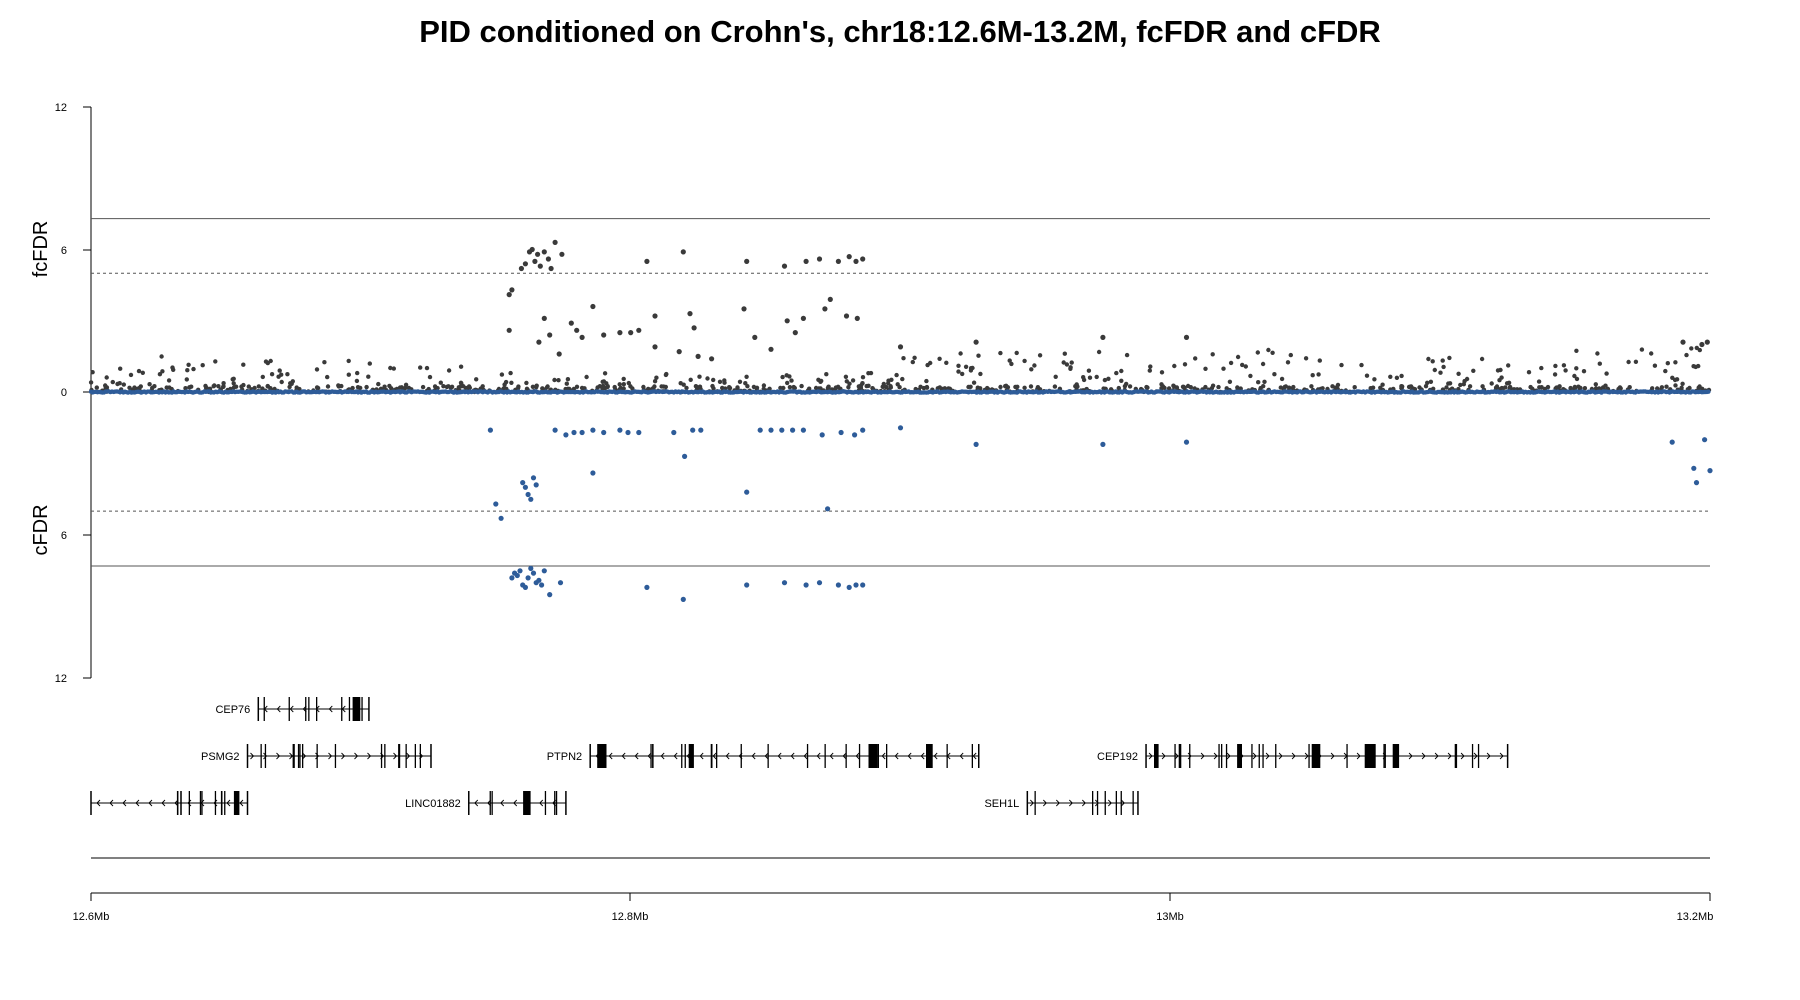 This screenshot has width=1800, height=1000. What do you see at coordinates (1001, 804) in the screenshot?
I see `gene-label: SEH1L` at bounding box center [1001, 804].